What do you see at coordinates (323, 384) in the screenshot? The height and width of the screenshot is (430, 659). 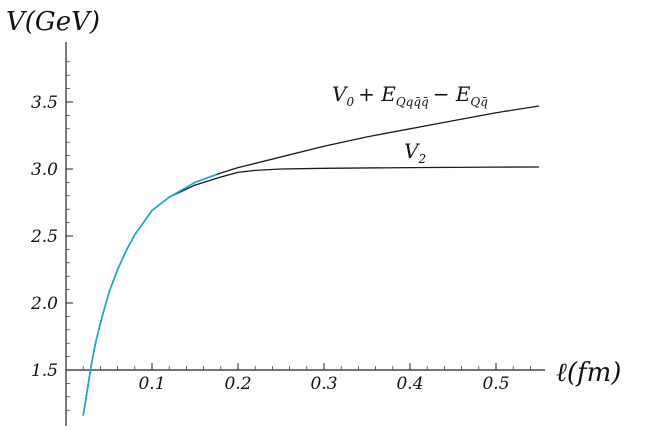 I see `x-tick-label: 0.3` at bounding box center [323, 384].